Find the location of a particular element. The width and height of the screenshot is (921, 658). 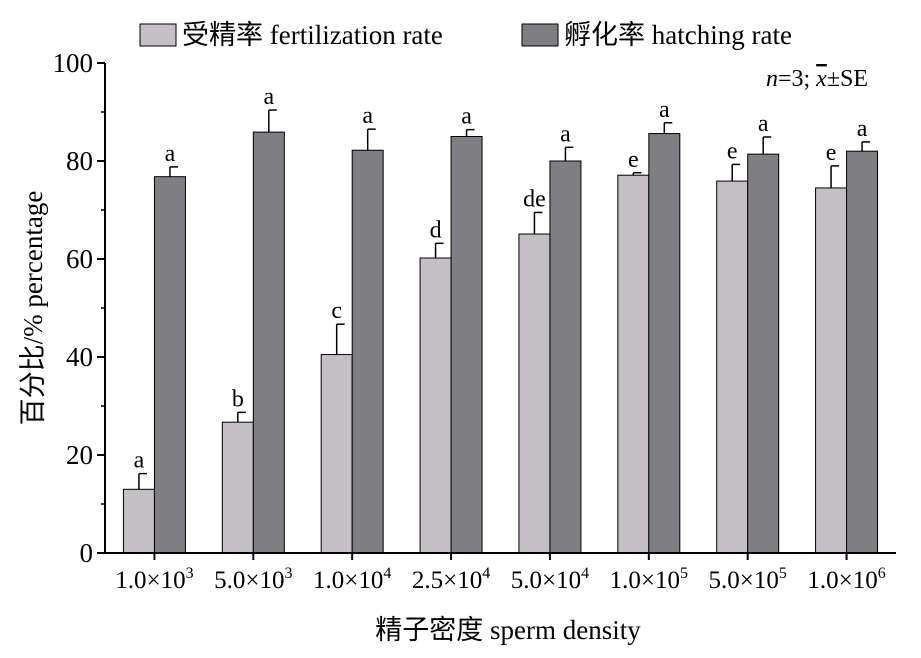

y-tick-label: 20 is located at coordinates (79, 455).